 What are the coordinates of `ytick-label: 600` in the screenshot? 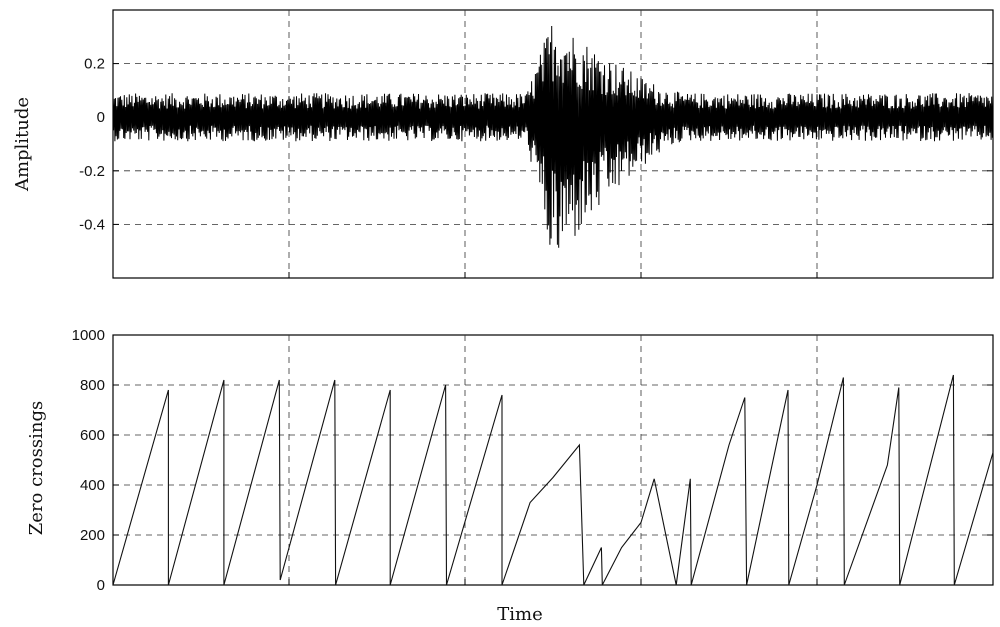 It's located at (92, 435).